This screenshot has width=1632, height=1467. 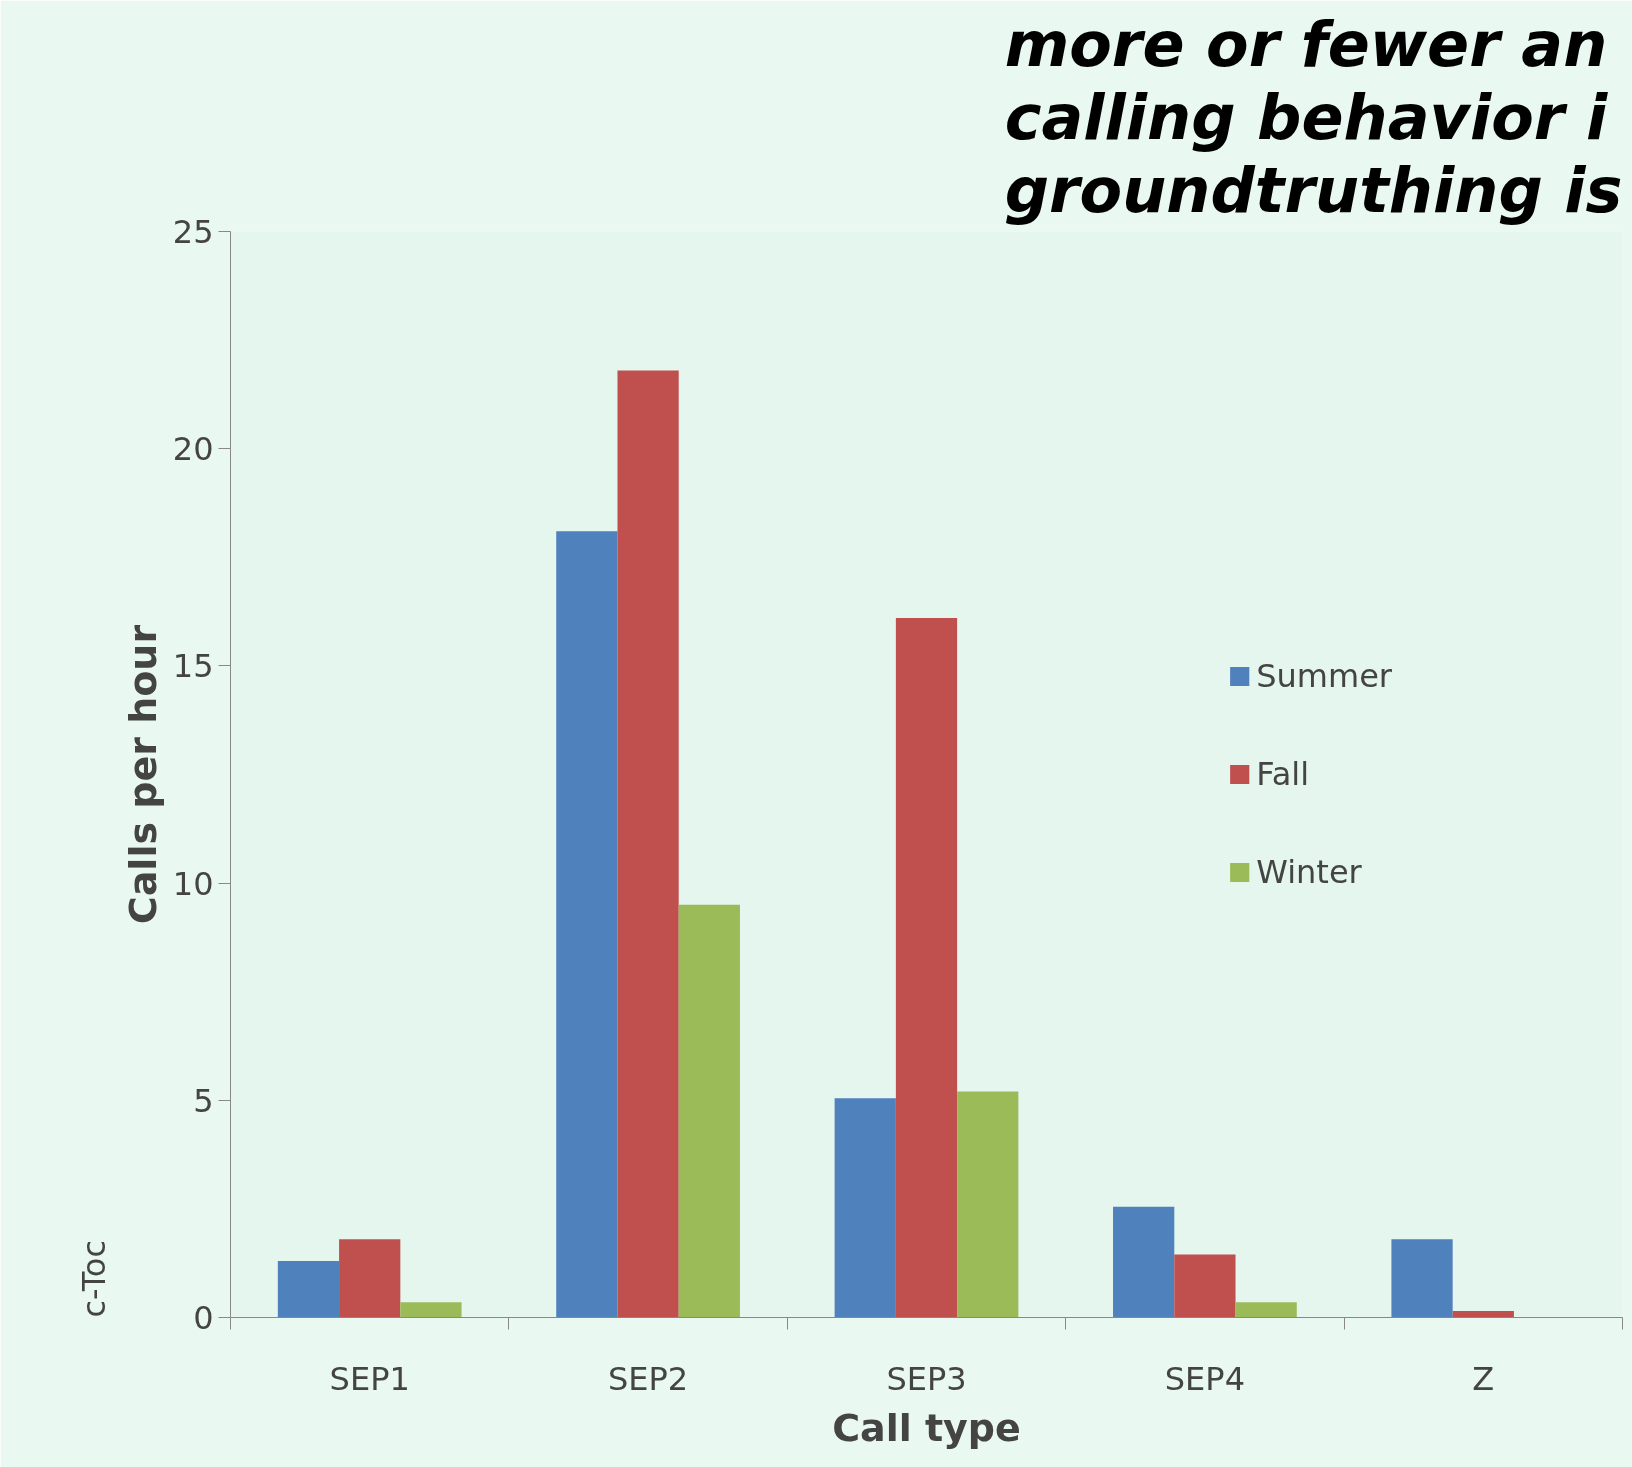 What do you see at coordinates (203, 1318) in the screenshot?
I see `y-tick-label: 0` at bounding box center [203, 1318].